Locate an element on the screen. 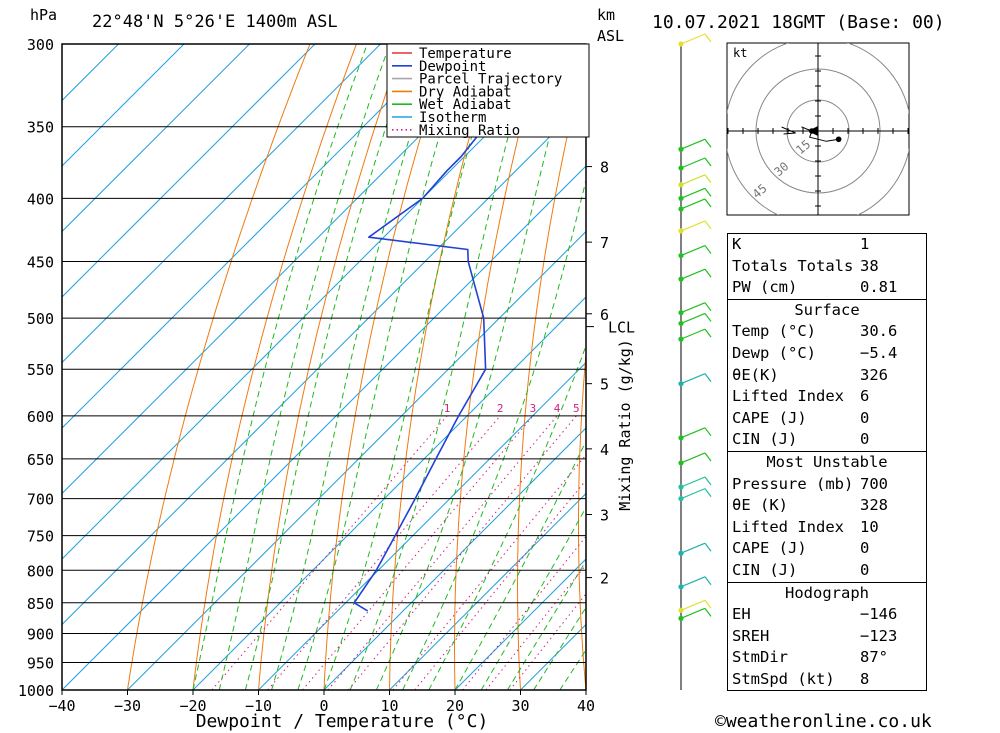 This screenshot has width=1000, height=733. hodograph-point is located at coordinates (838, 139).